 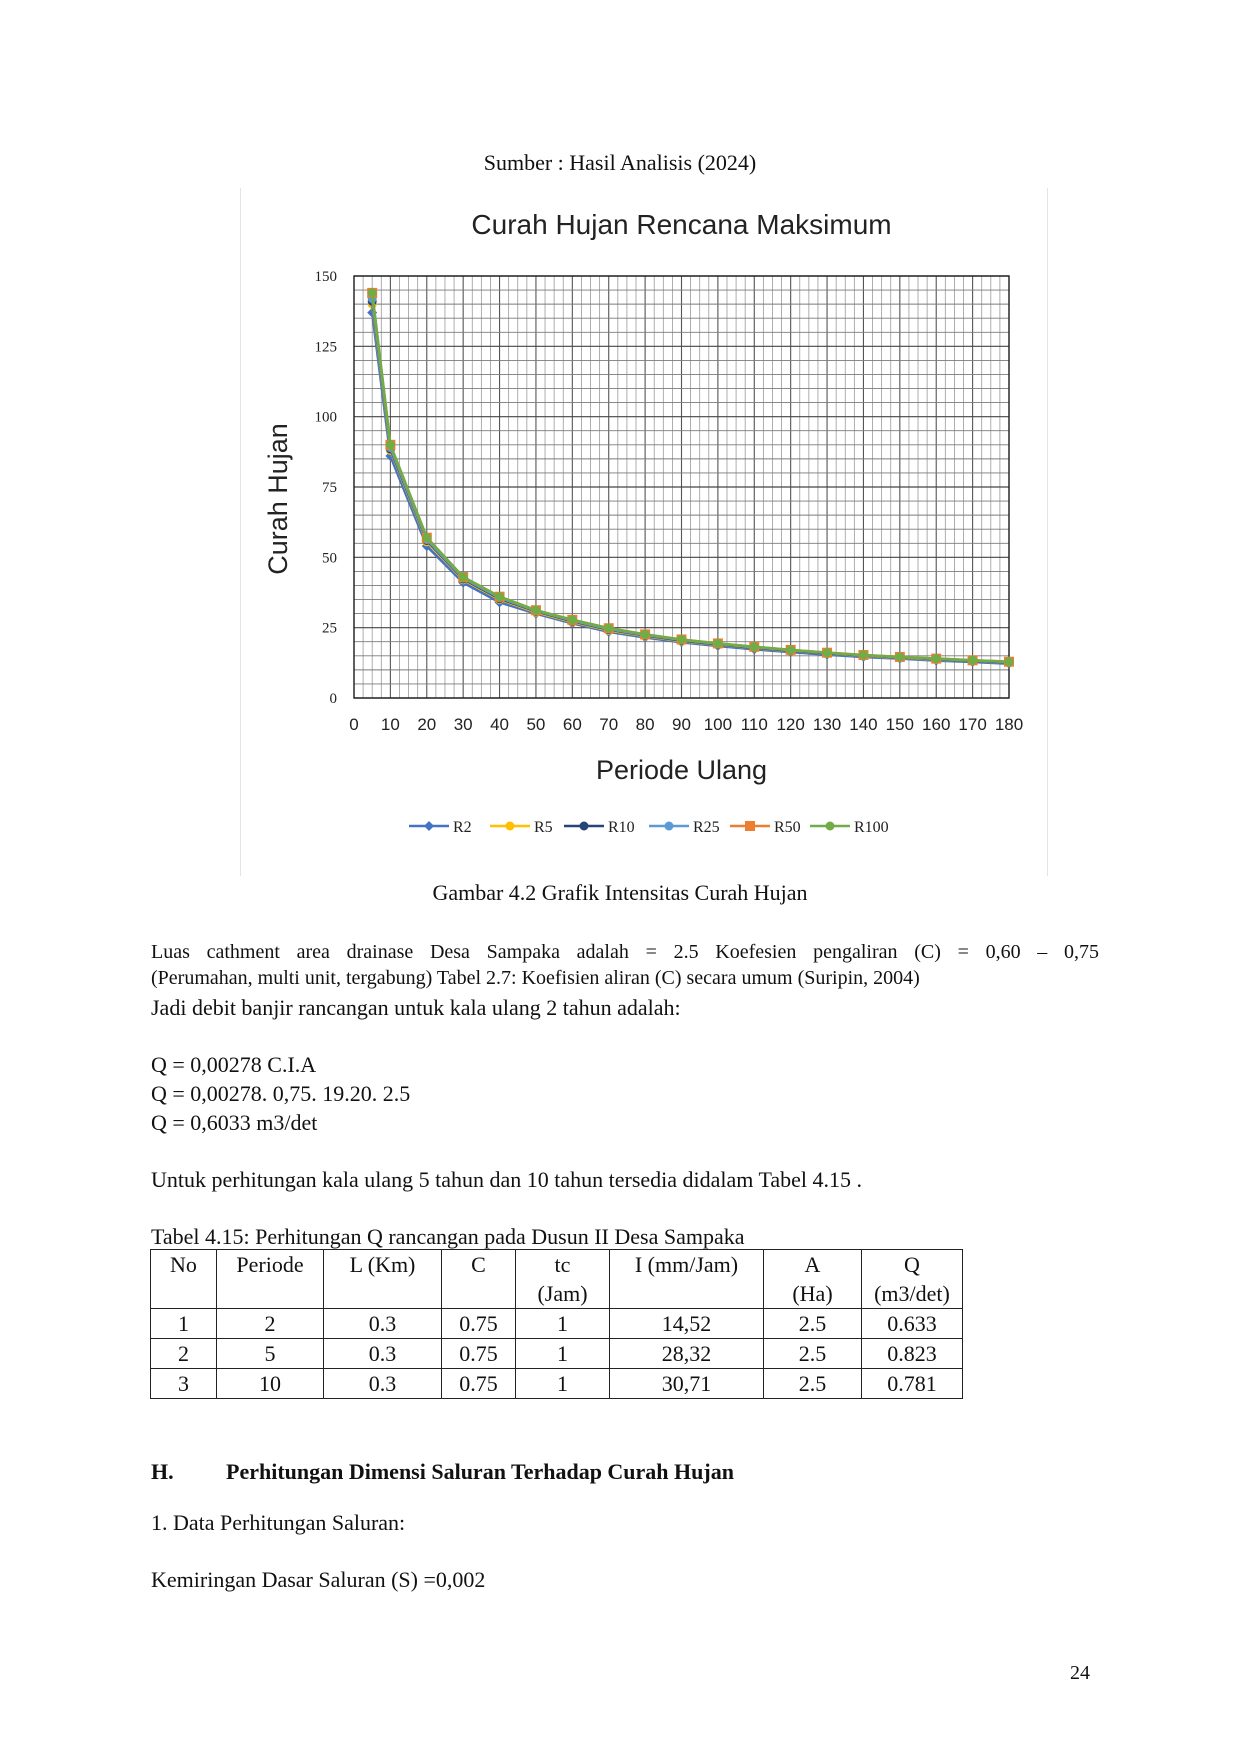 I want to click on table-cell: 28,32, so click(x=686, y=1353).